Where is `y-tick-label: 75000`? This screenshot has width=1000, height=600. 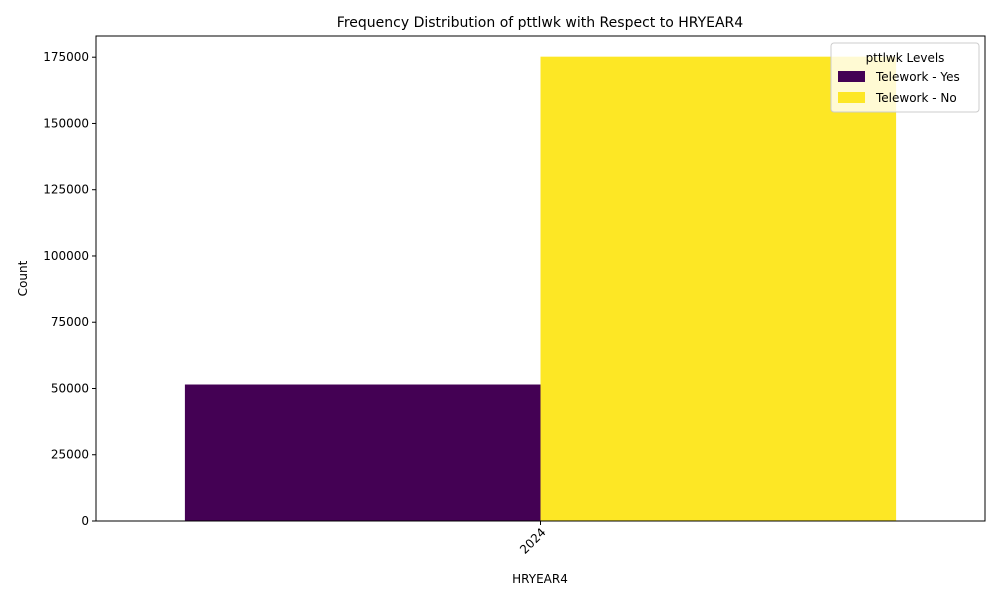 y-tick-label: 75000 is located at coordinates (70, 322).